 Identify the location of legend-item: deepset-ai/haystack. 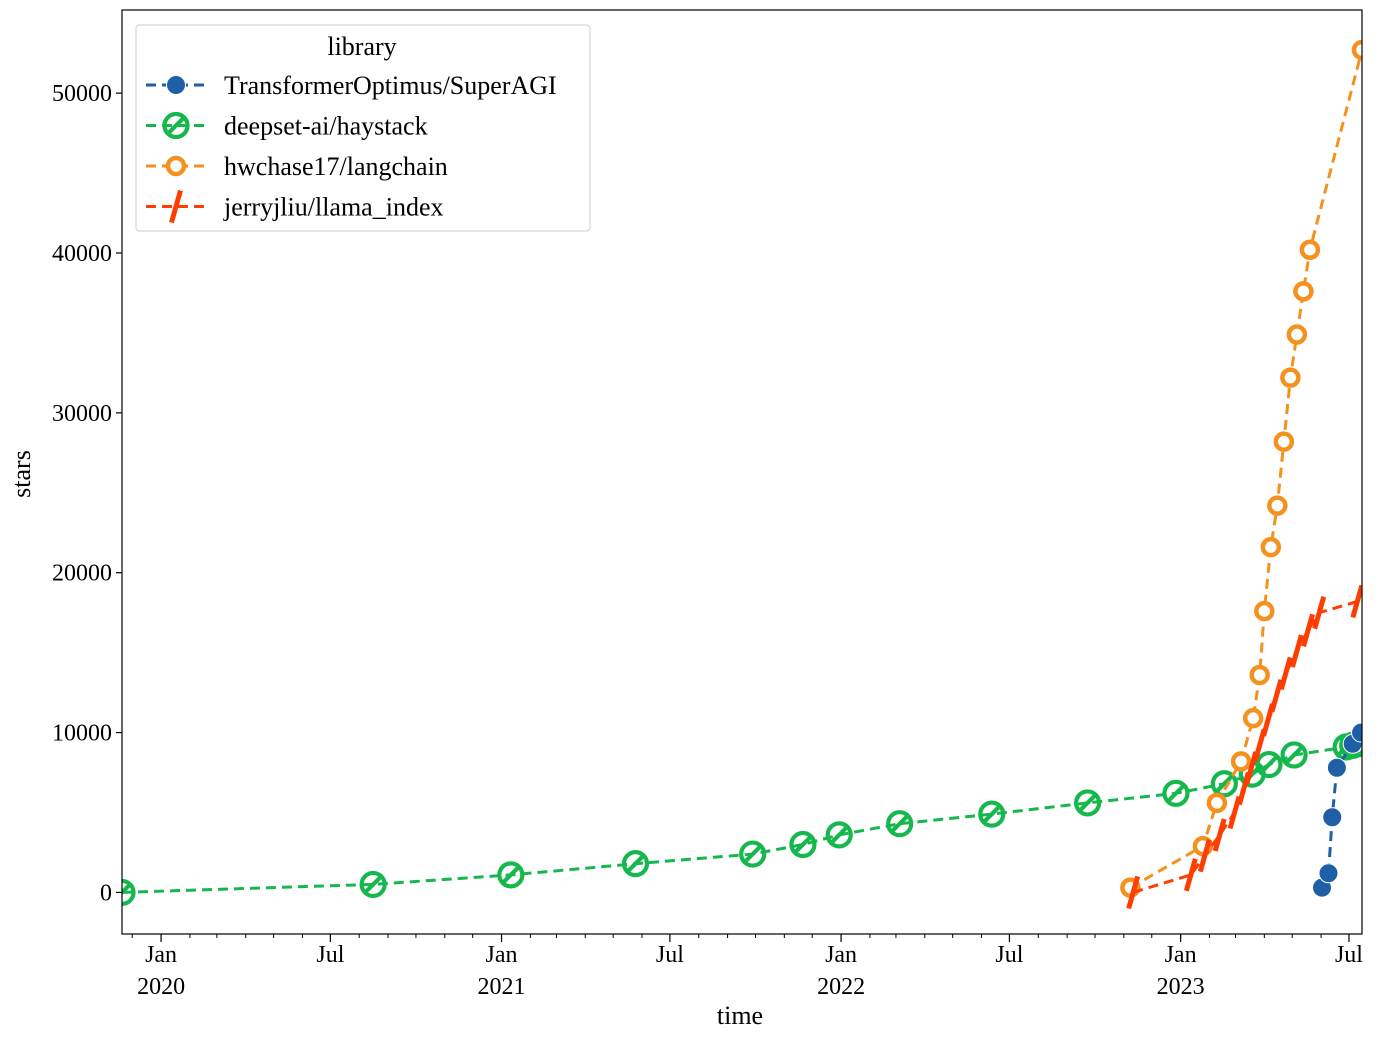
(287, 126).